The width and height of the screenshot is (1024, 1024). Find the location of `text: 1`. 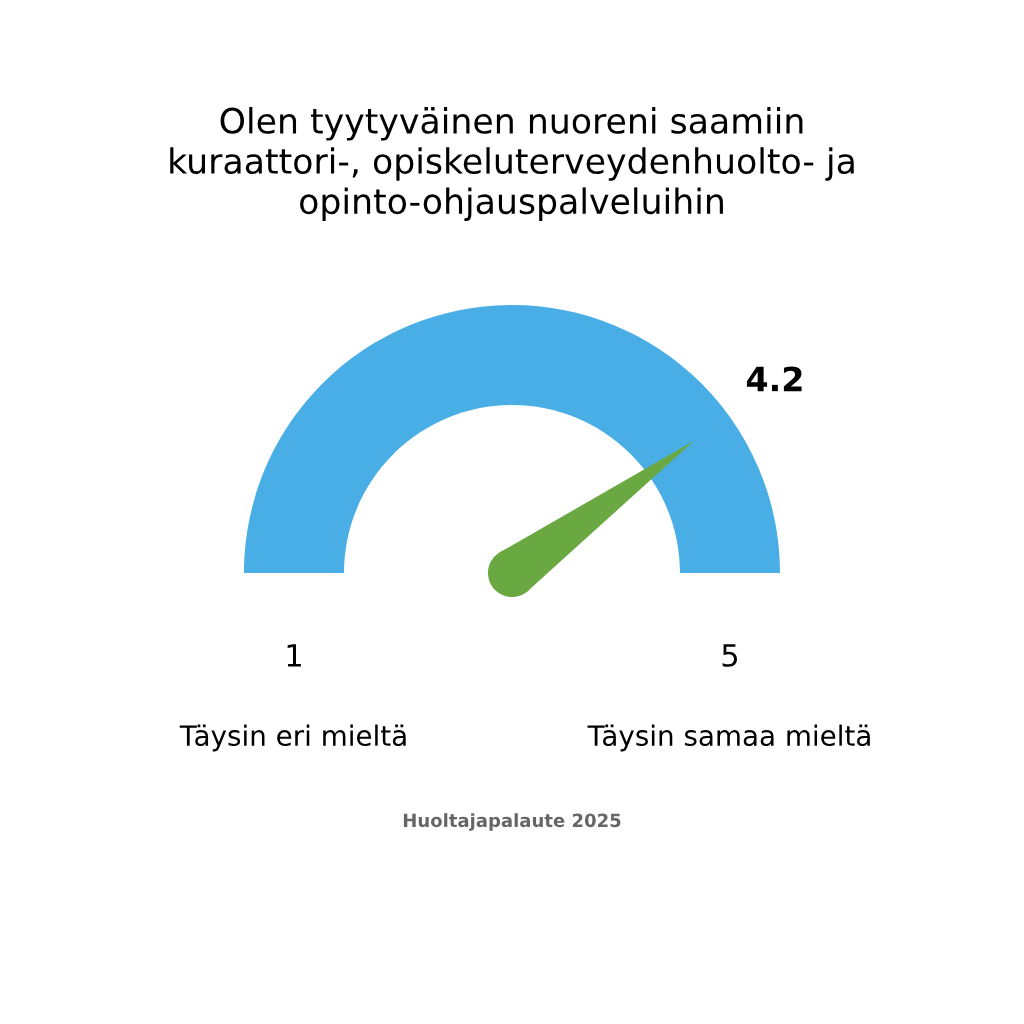

text: 1 is located at coordinates (294, 655).